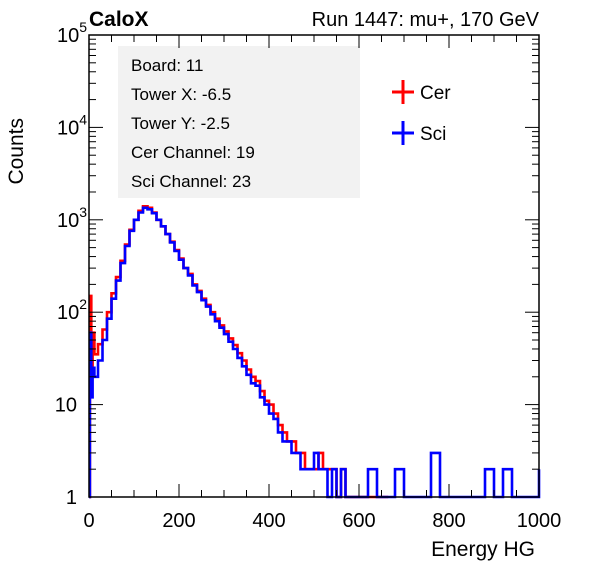 The width and height of the screenshot is (596, 572). I want to click on legend-entry-cer: Cer, so click(421, 92).